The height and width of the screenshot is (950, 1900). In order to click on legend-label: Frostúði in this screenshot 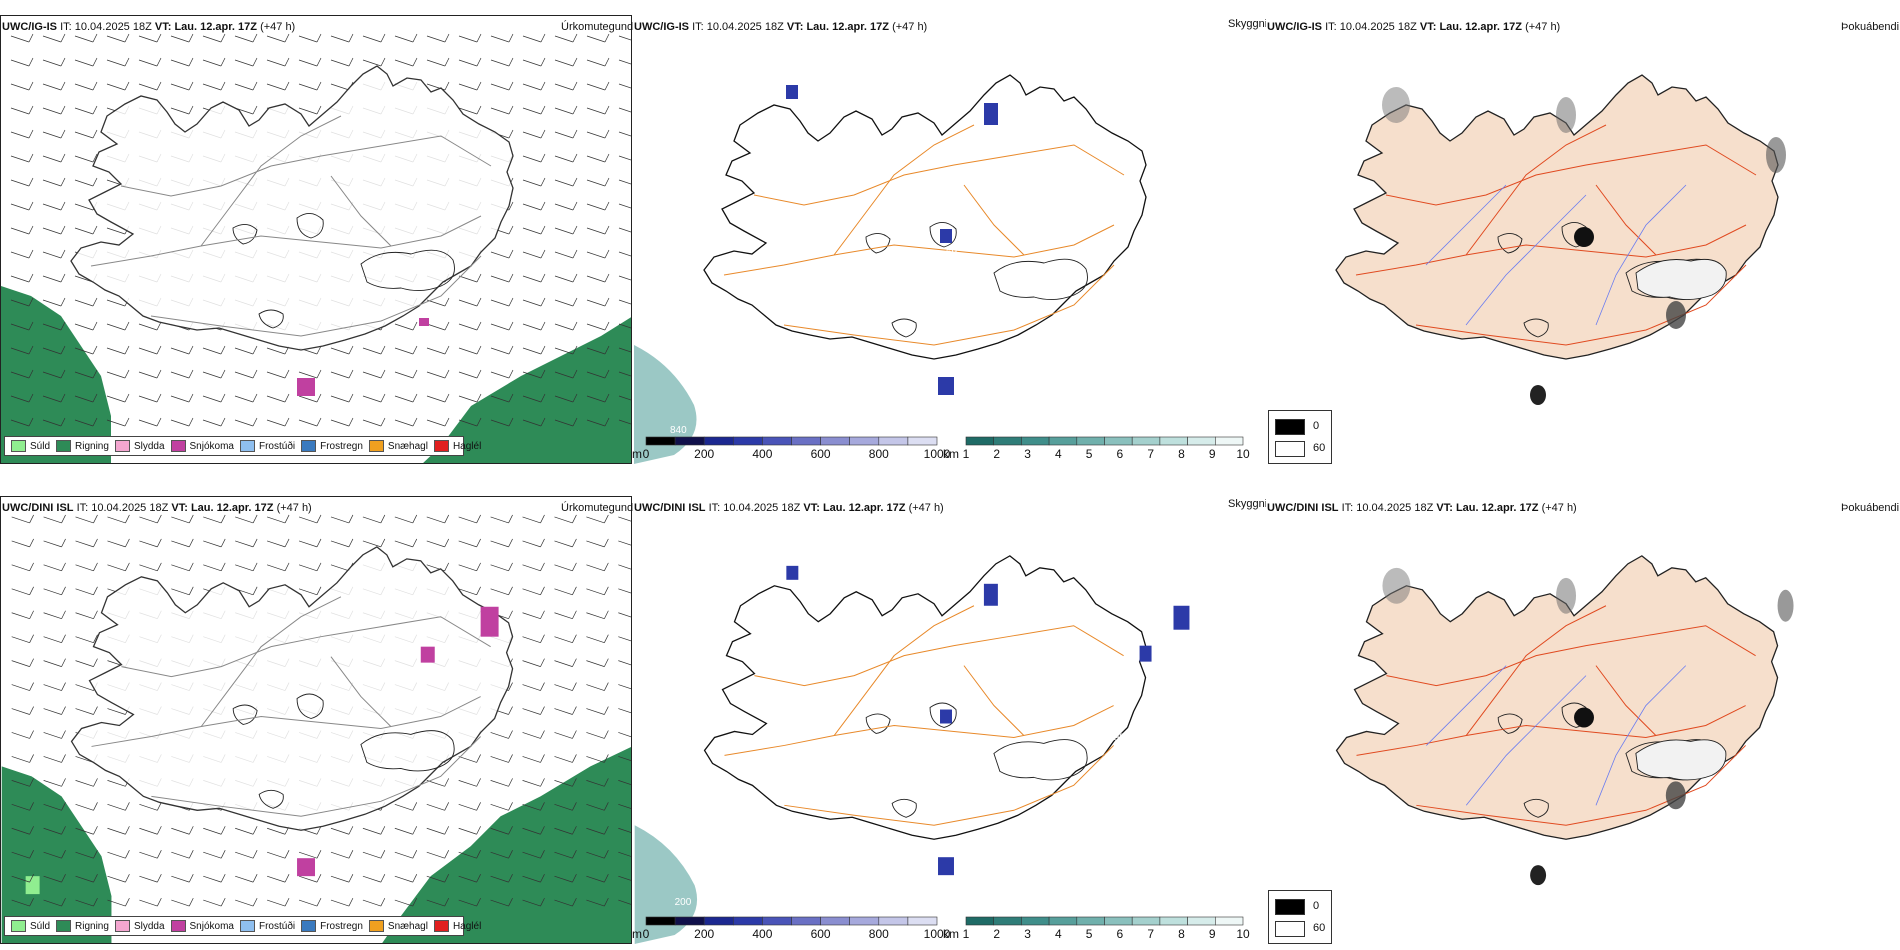, I will do `click(277, 926)`.